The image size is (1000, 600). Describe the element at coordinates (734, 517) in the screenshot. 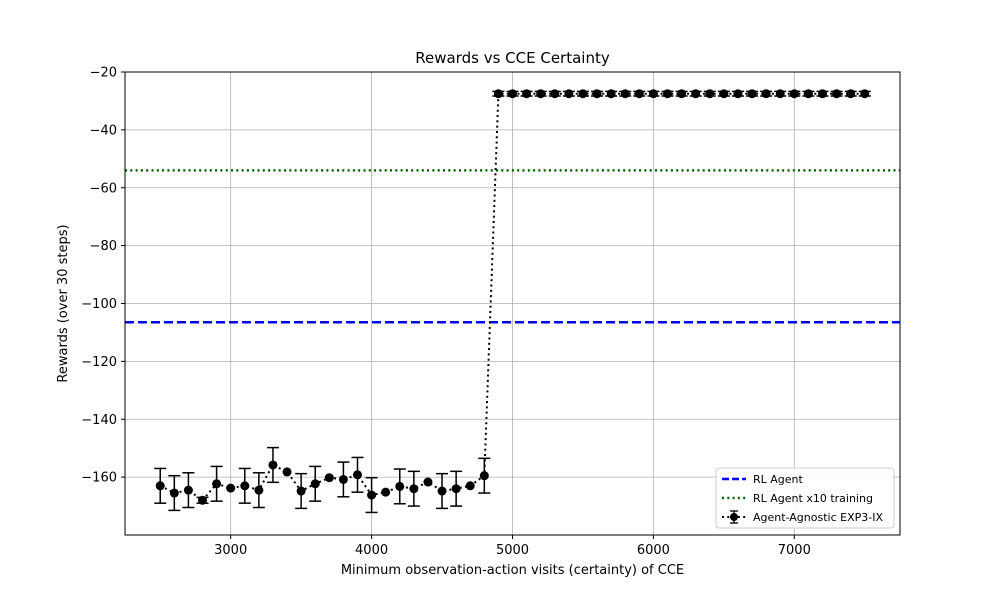

I see `legend-swatch-marker` at that location.